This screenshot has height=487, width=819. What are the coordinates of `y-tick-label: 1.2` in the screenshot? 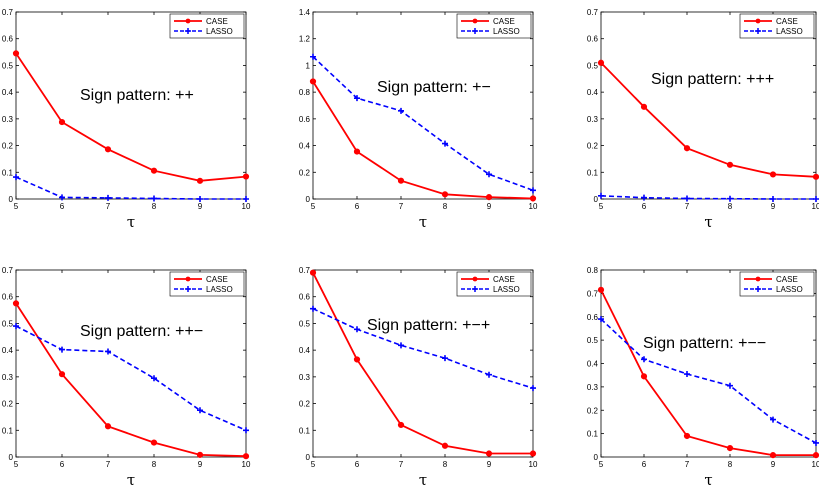 It's located at (305, 39).